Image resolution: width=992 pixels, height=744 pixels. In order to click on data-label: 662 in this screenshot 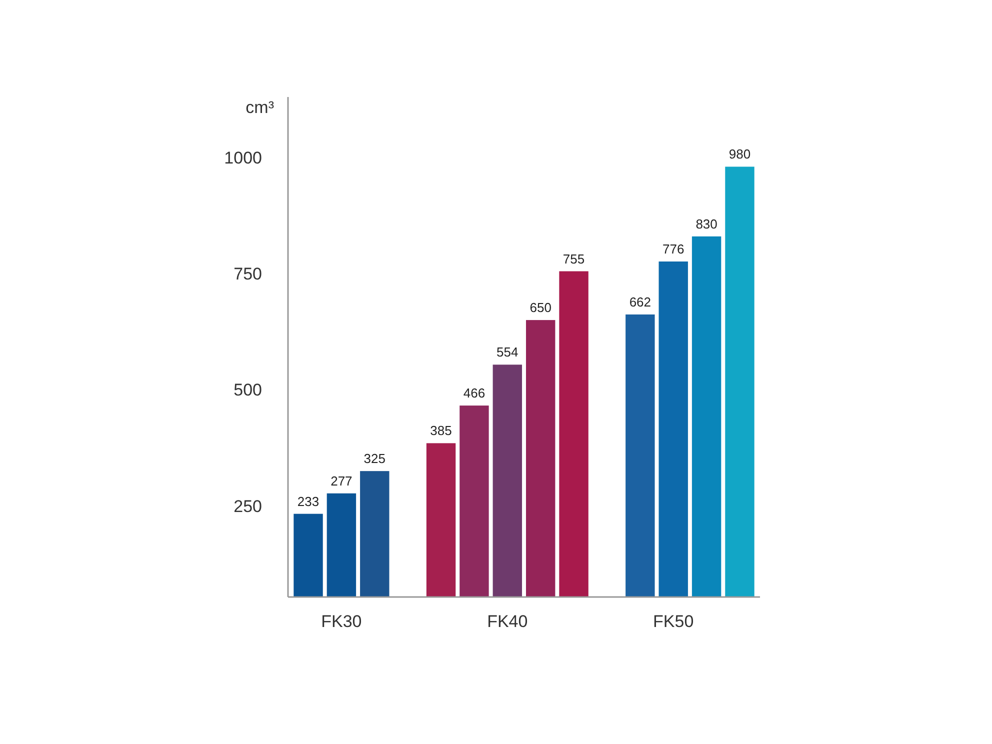, I will do `click(640, 302)`.